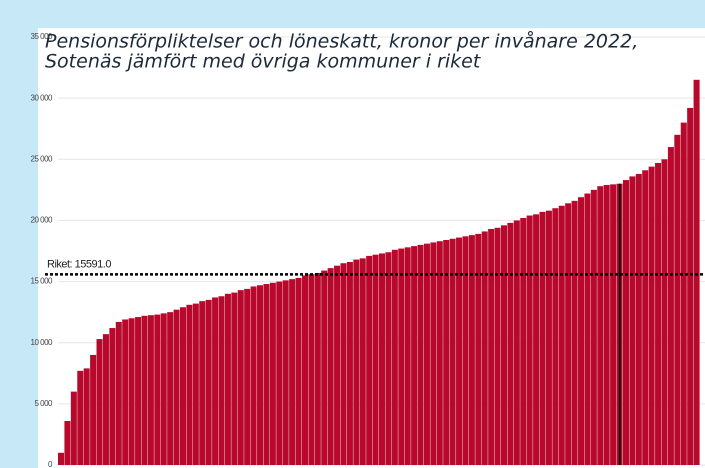  What do you see at coordinates (42, 342) in the screenshot?
I see `y-tick-label: 10 000` at bounding box center [42, 342].